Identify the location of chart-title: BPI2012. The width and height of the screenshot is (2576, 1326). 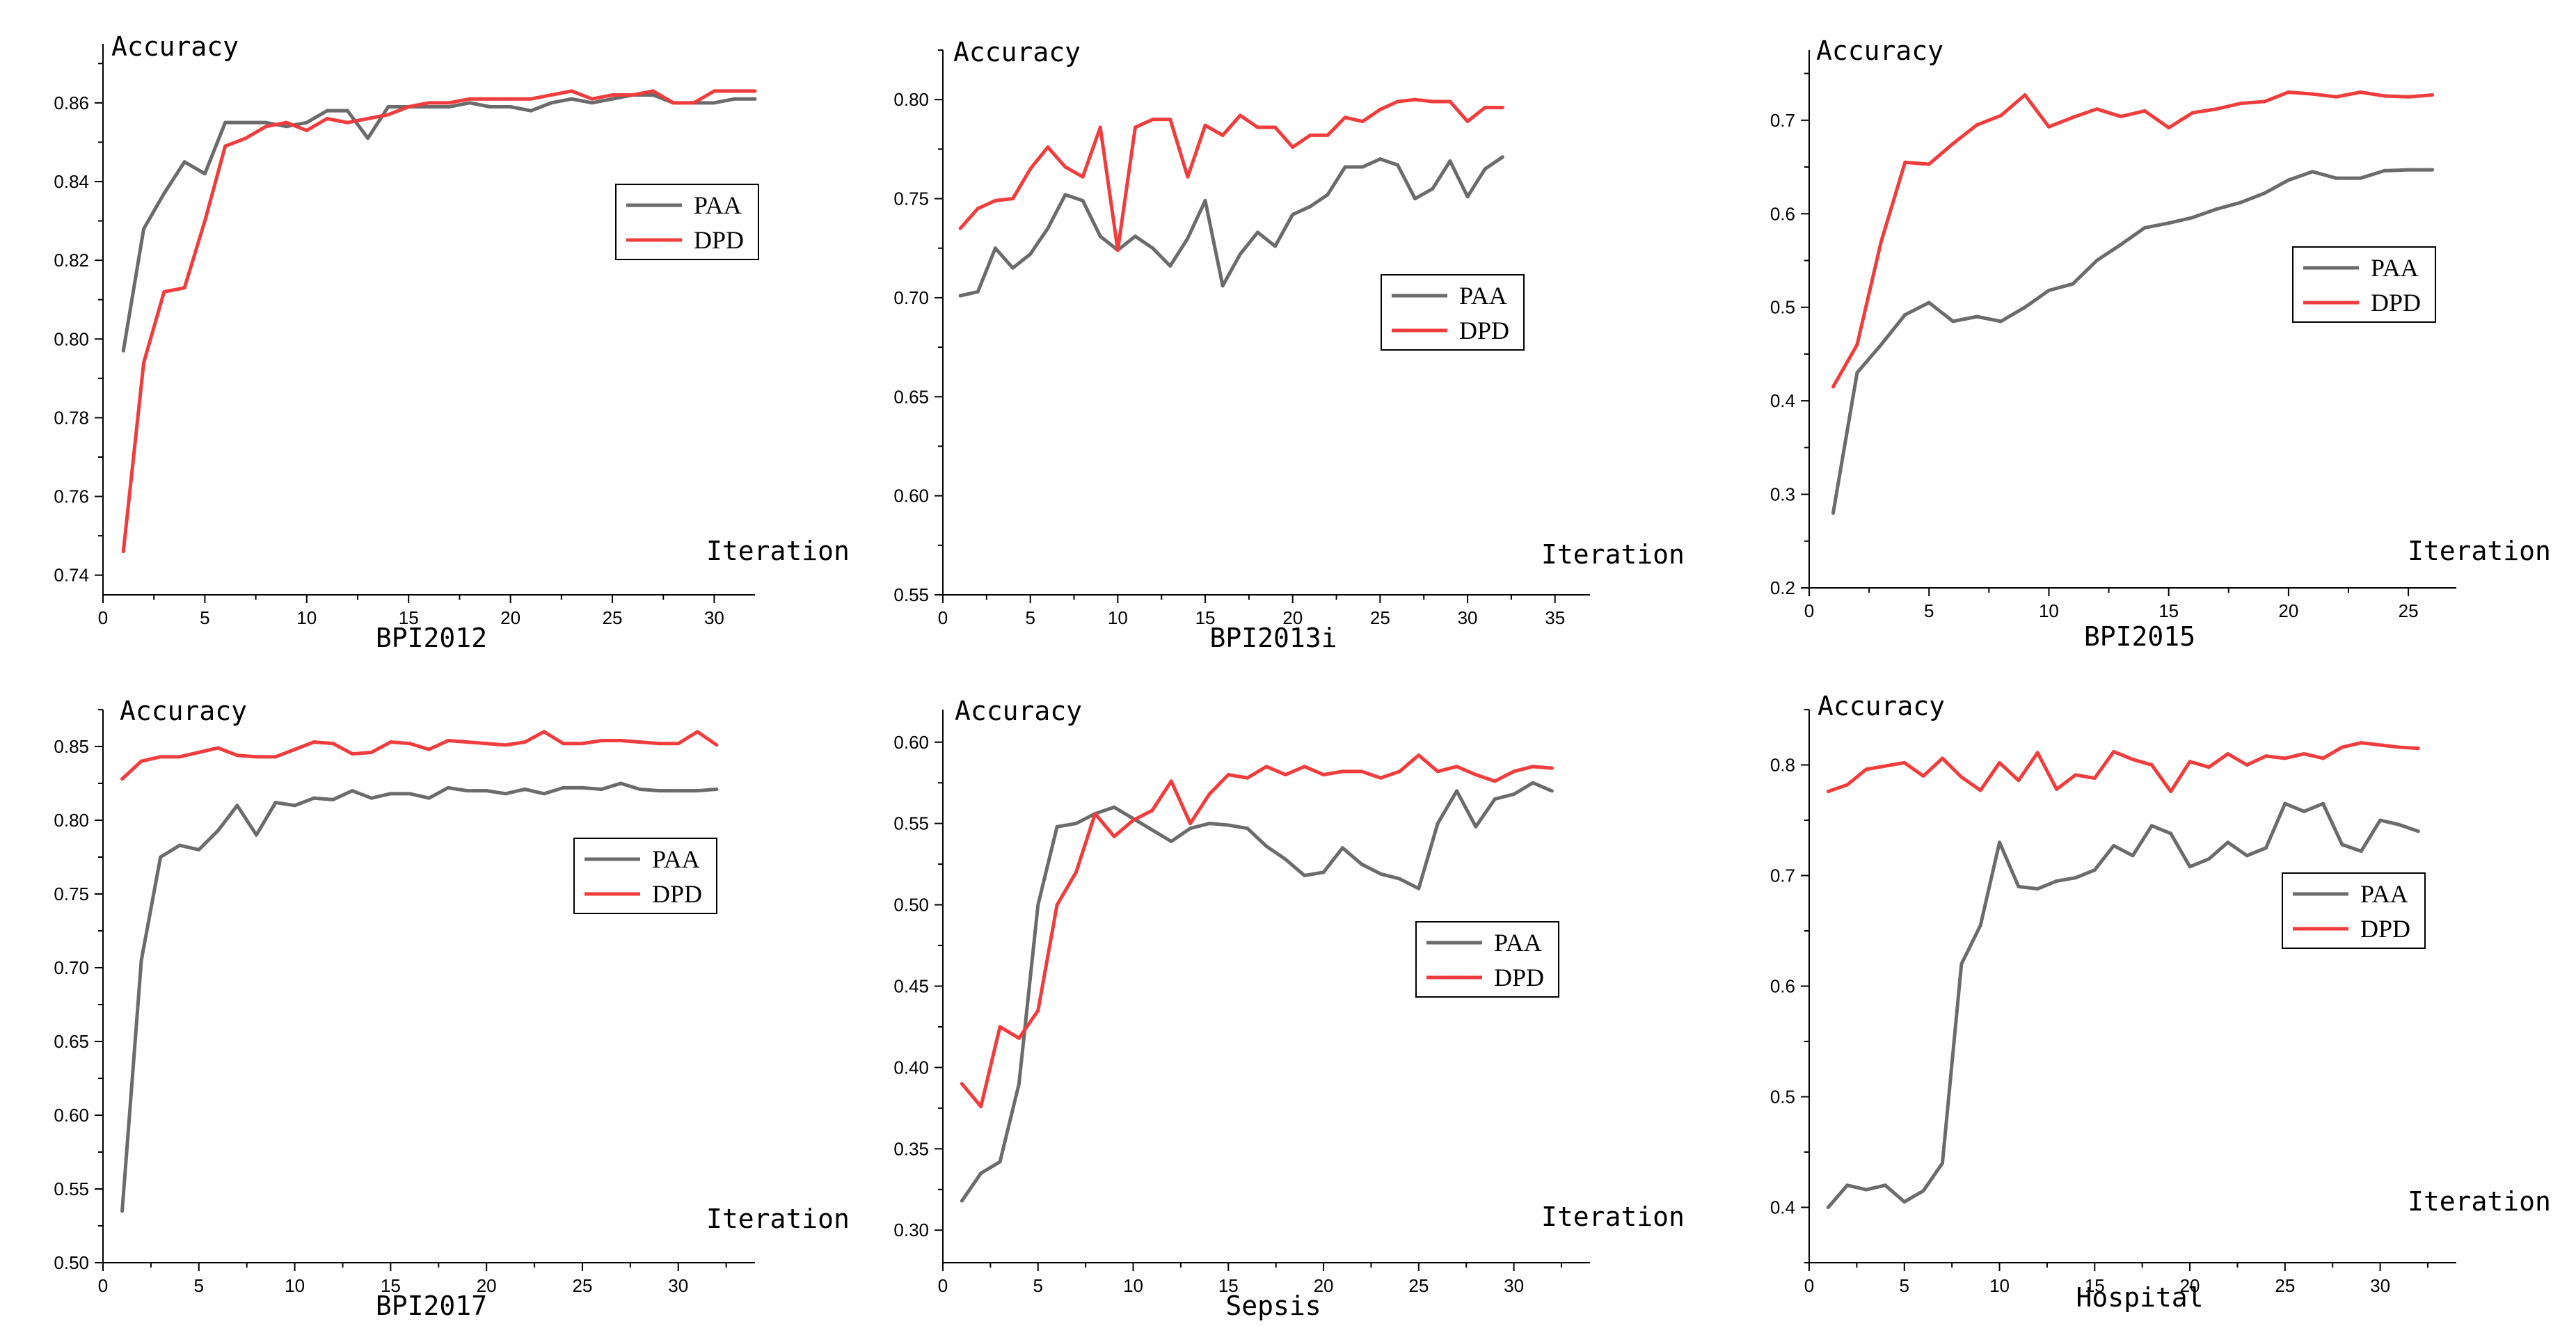
(431, 638).